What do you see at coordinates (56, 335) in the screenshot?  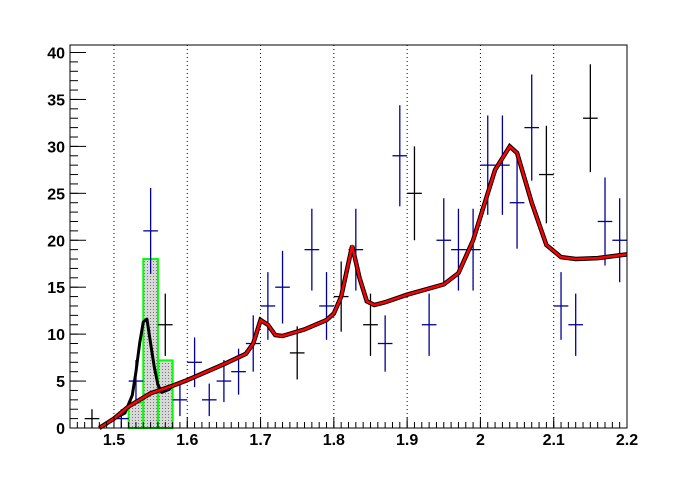 I see `y-tick-label: 10` at bounding box center [56, 335].